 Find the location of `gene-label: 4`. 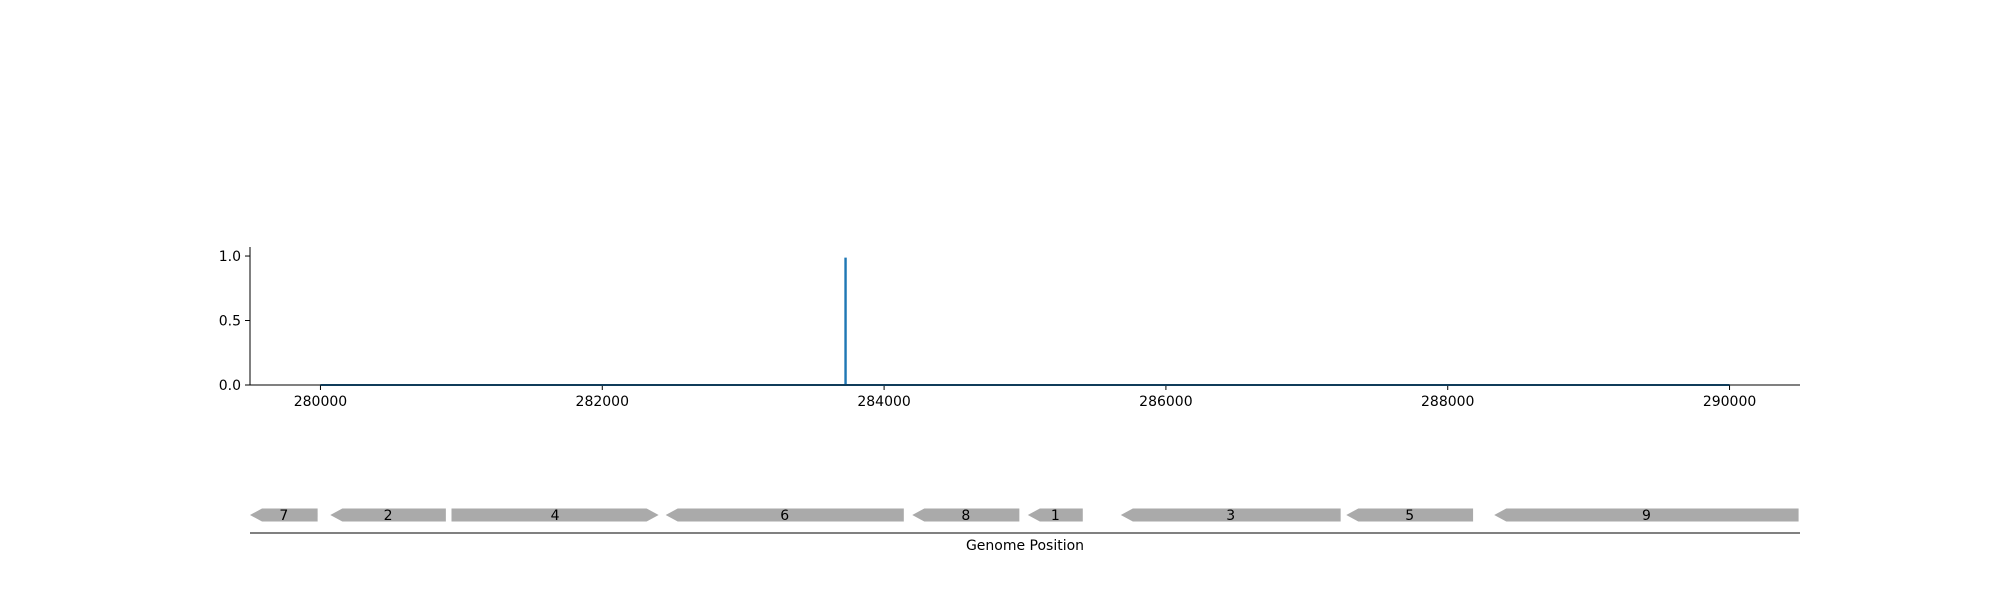

gene-label: 4 is located at coordinates (555, 516).